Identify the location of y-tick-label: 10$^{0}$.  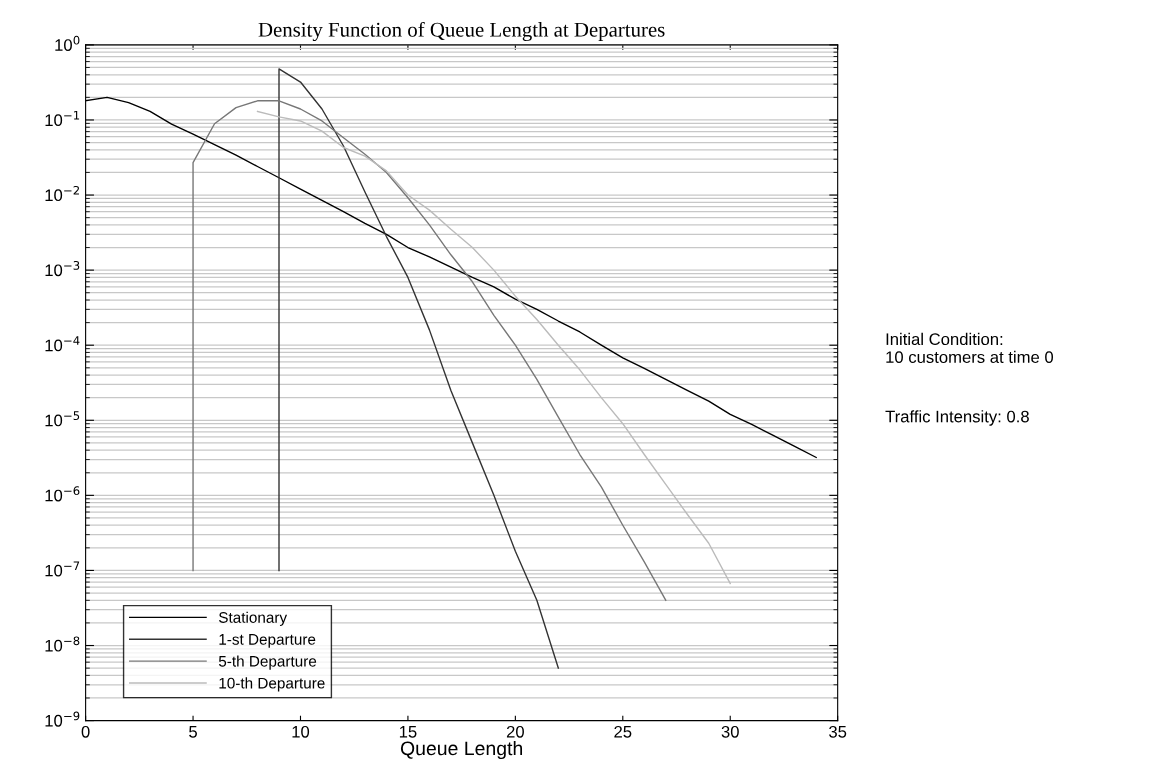
(67, 43).